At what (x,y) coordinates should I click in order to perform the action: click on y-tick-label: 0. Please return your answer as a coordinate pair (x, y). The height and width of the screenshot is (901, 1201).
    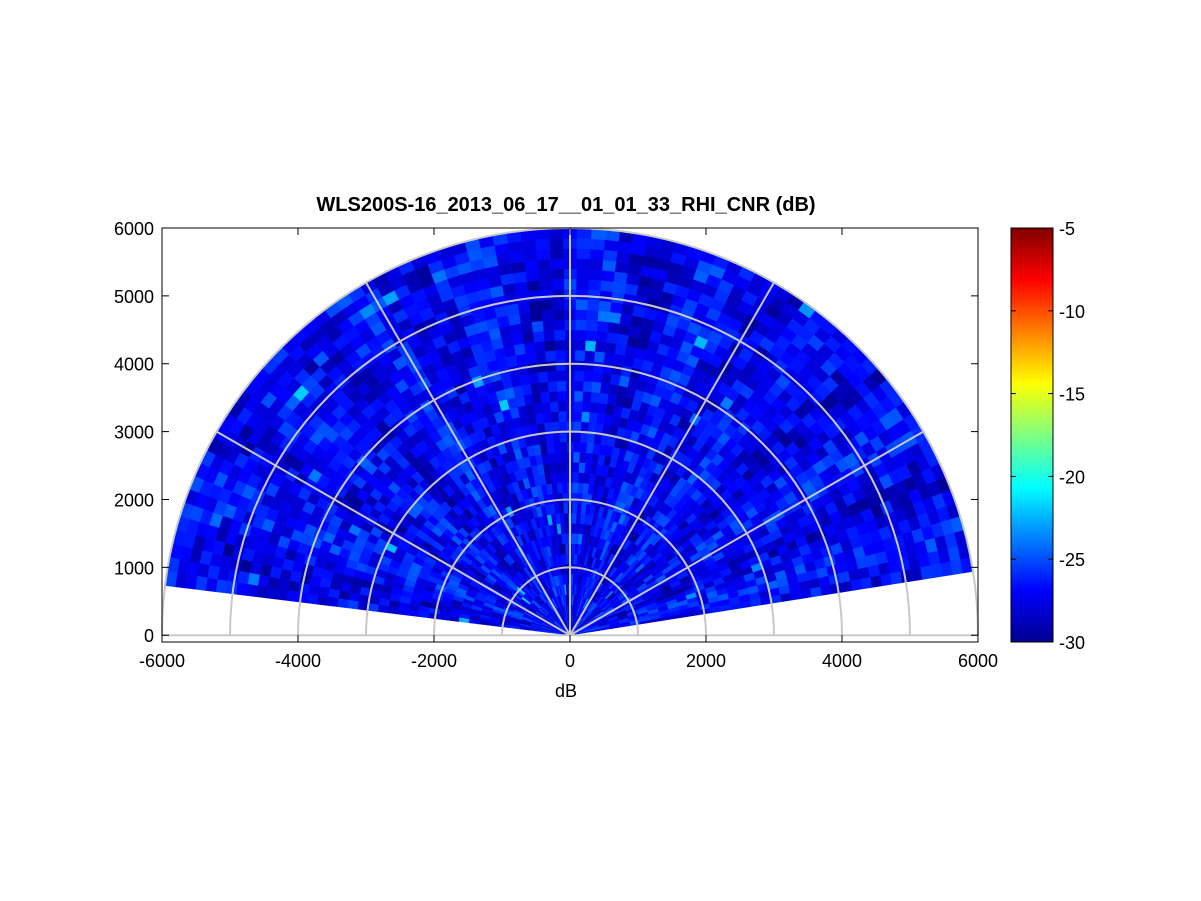
    Looking at the image, I should click on (149, 636).